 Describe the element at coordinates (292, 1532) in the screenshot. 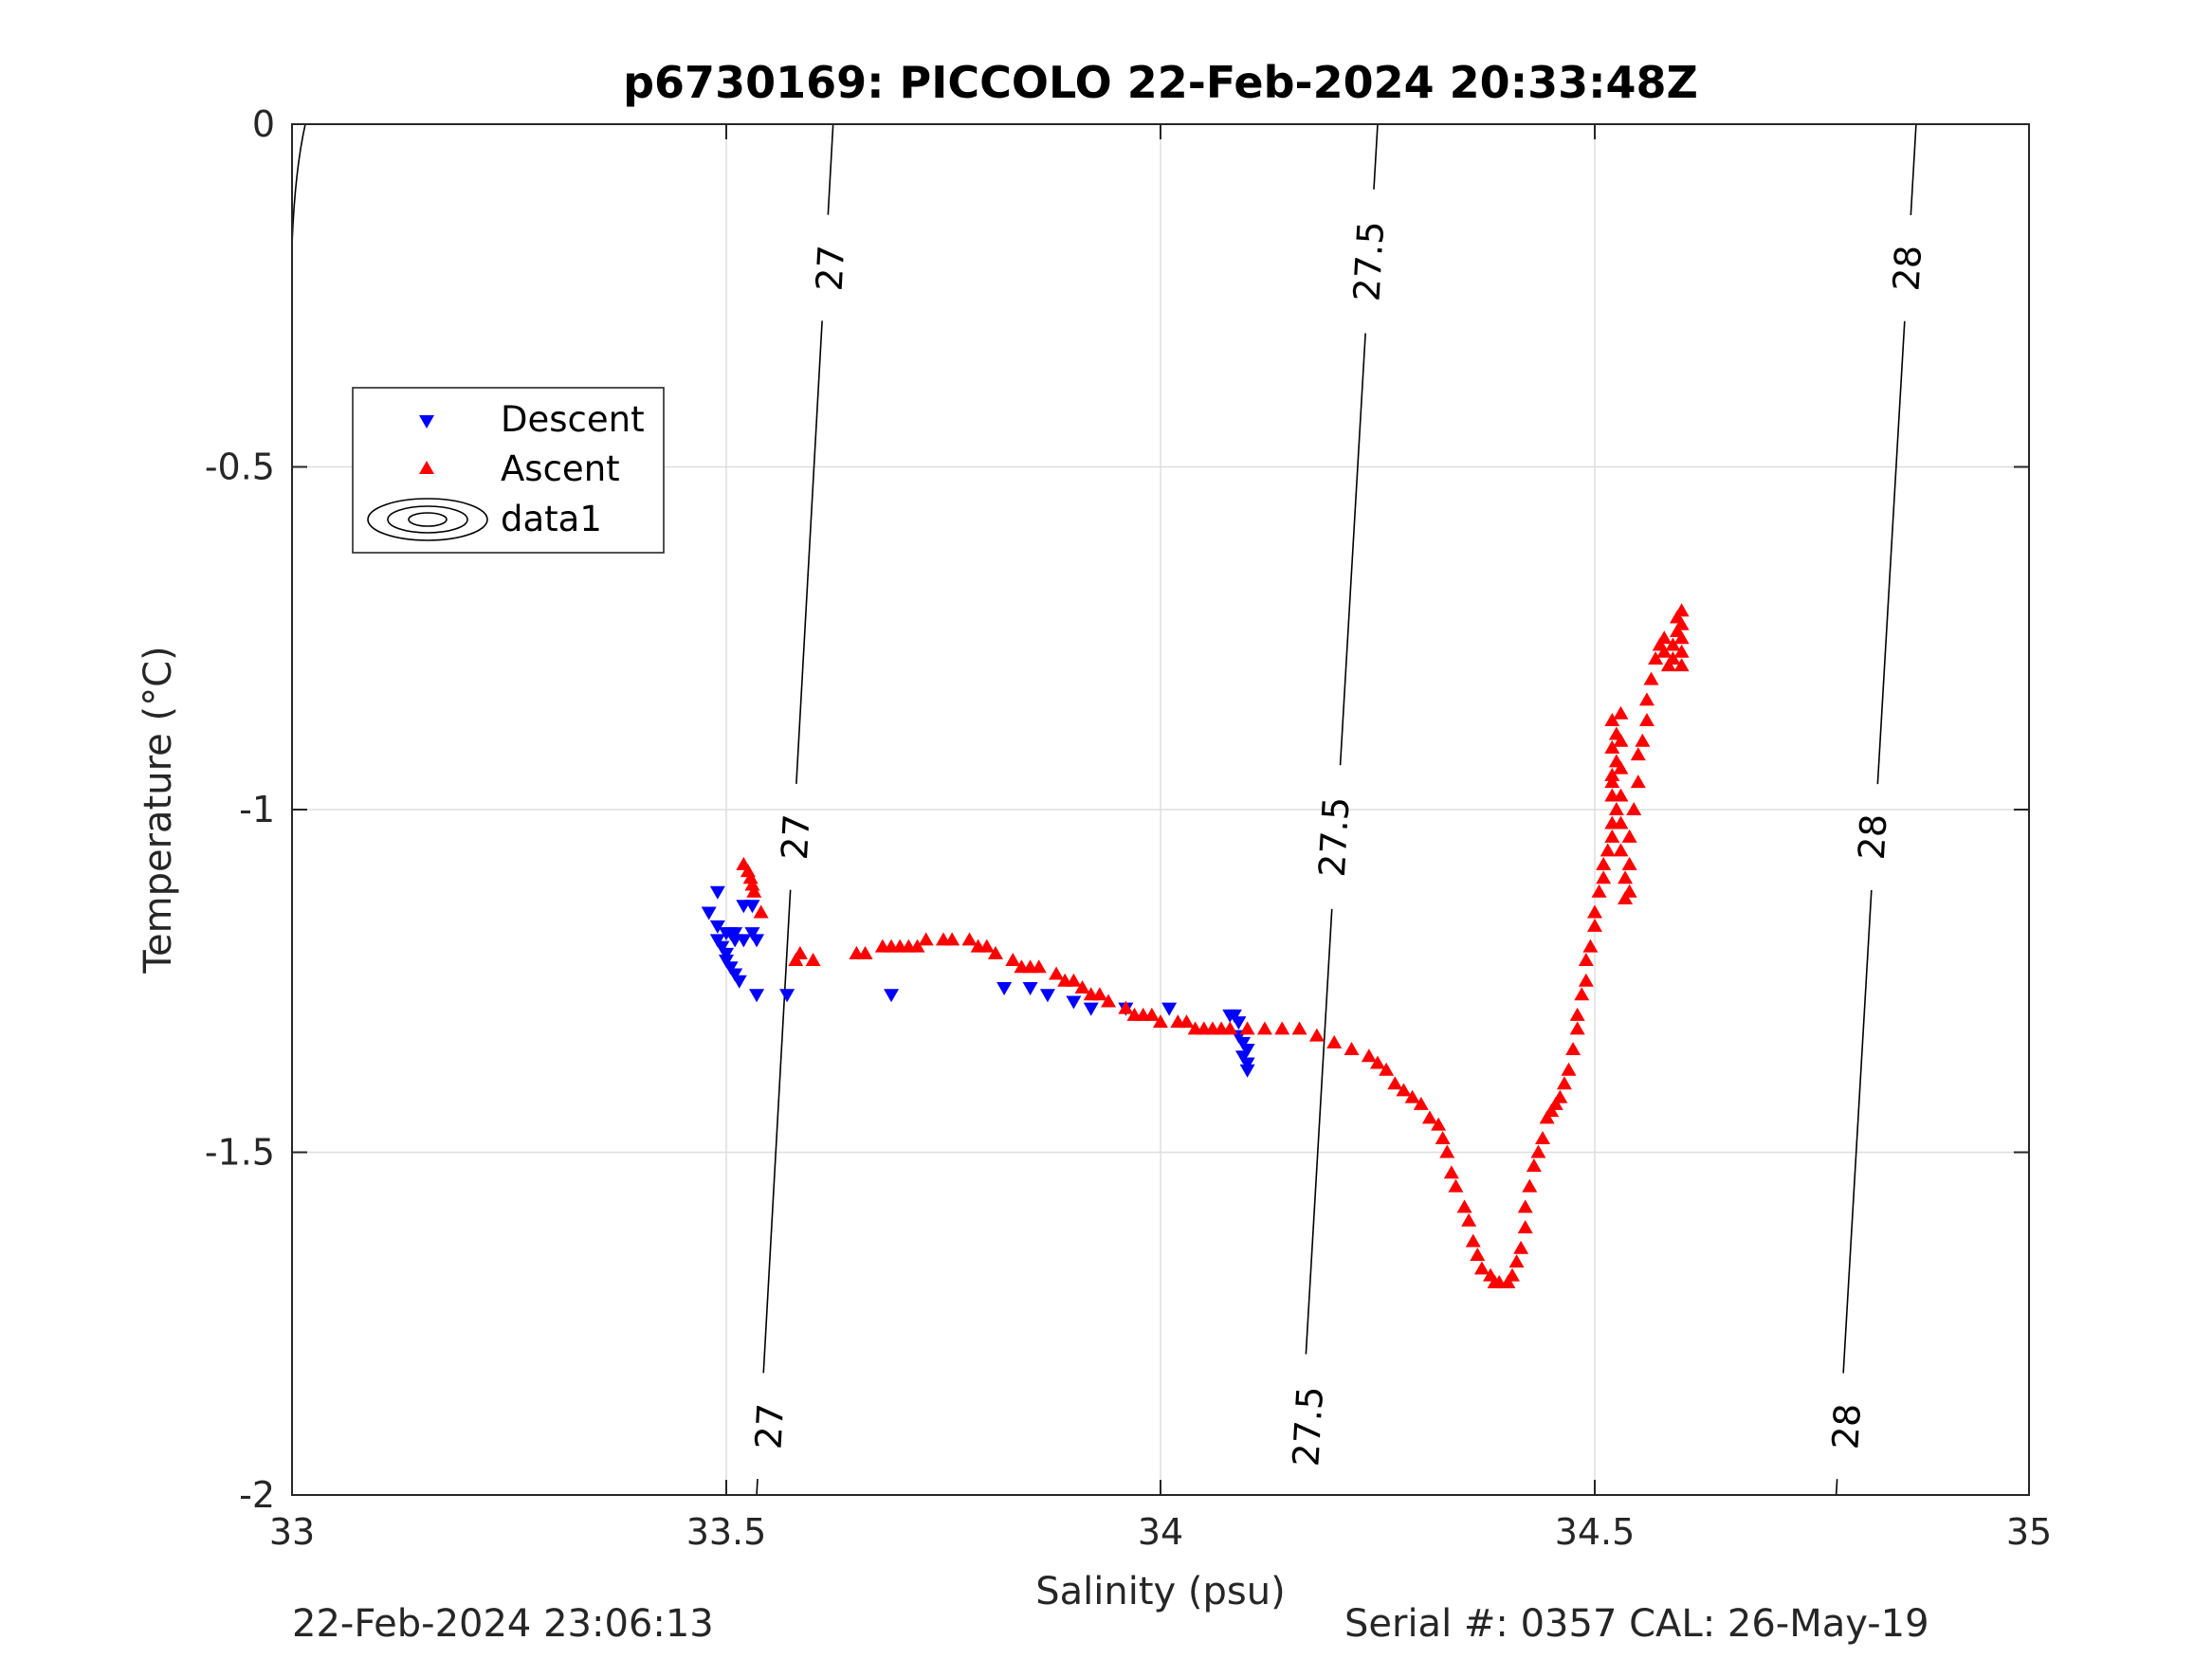

I see `x-tick-label: 33` at that location.